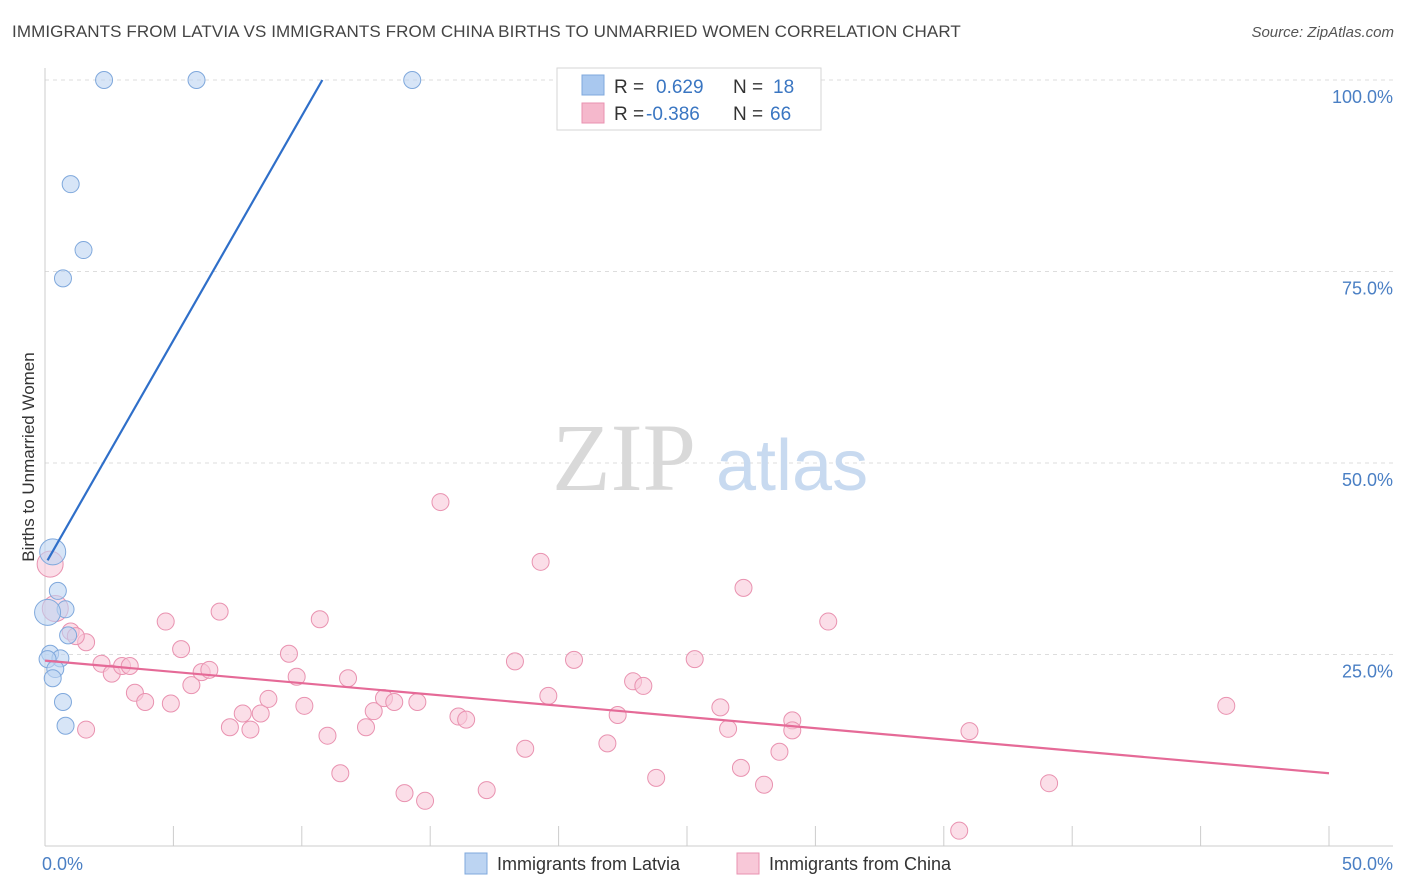  Describe the element at coordinates (629, 87) in the screenshot. I see `legend-r-label-latvia: R =` at that location.